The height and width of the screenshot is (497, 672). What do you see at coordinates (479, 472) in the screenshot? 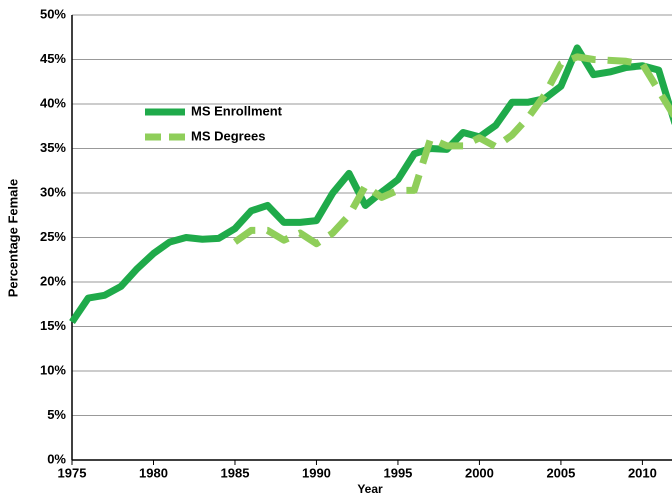
I see `x-tick-label: 2000` at bounding box center [479, 472].